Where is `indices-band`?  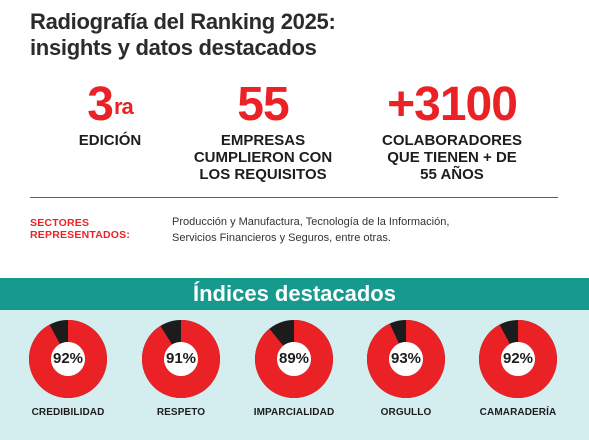 indices-band is located at coordinates (294, 294).